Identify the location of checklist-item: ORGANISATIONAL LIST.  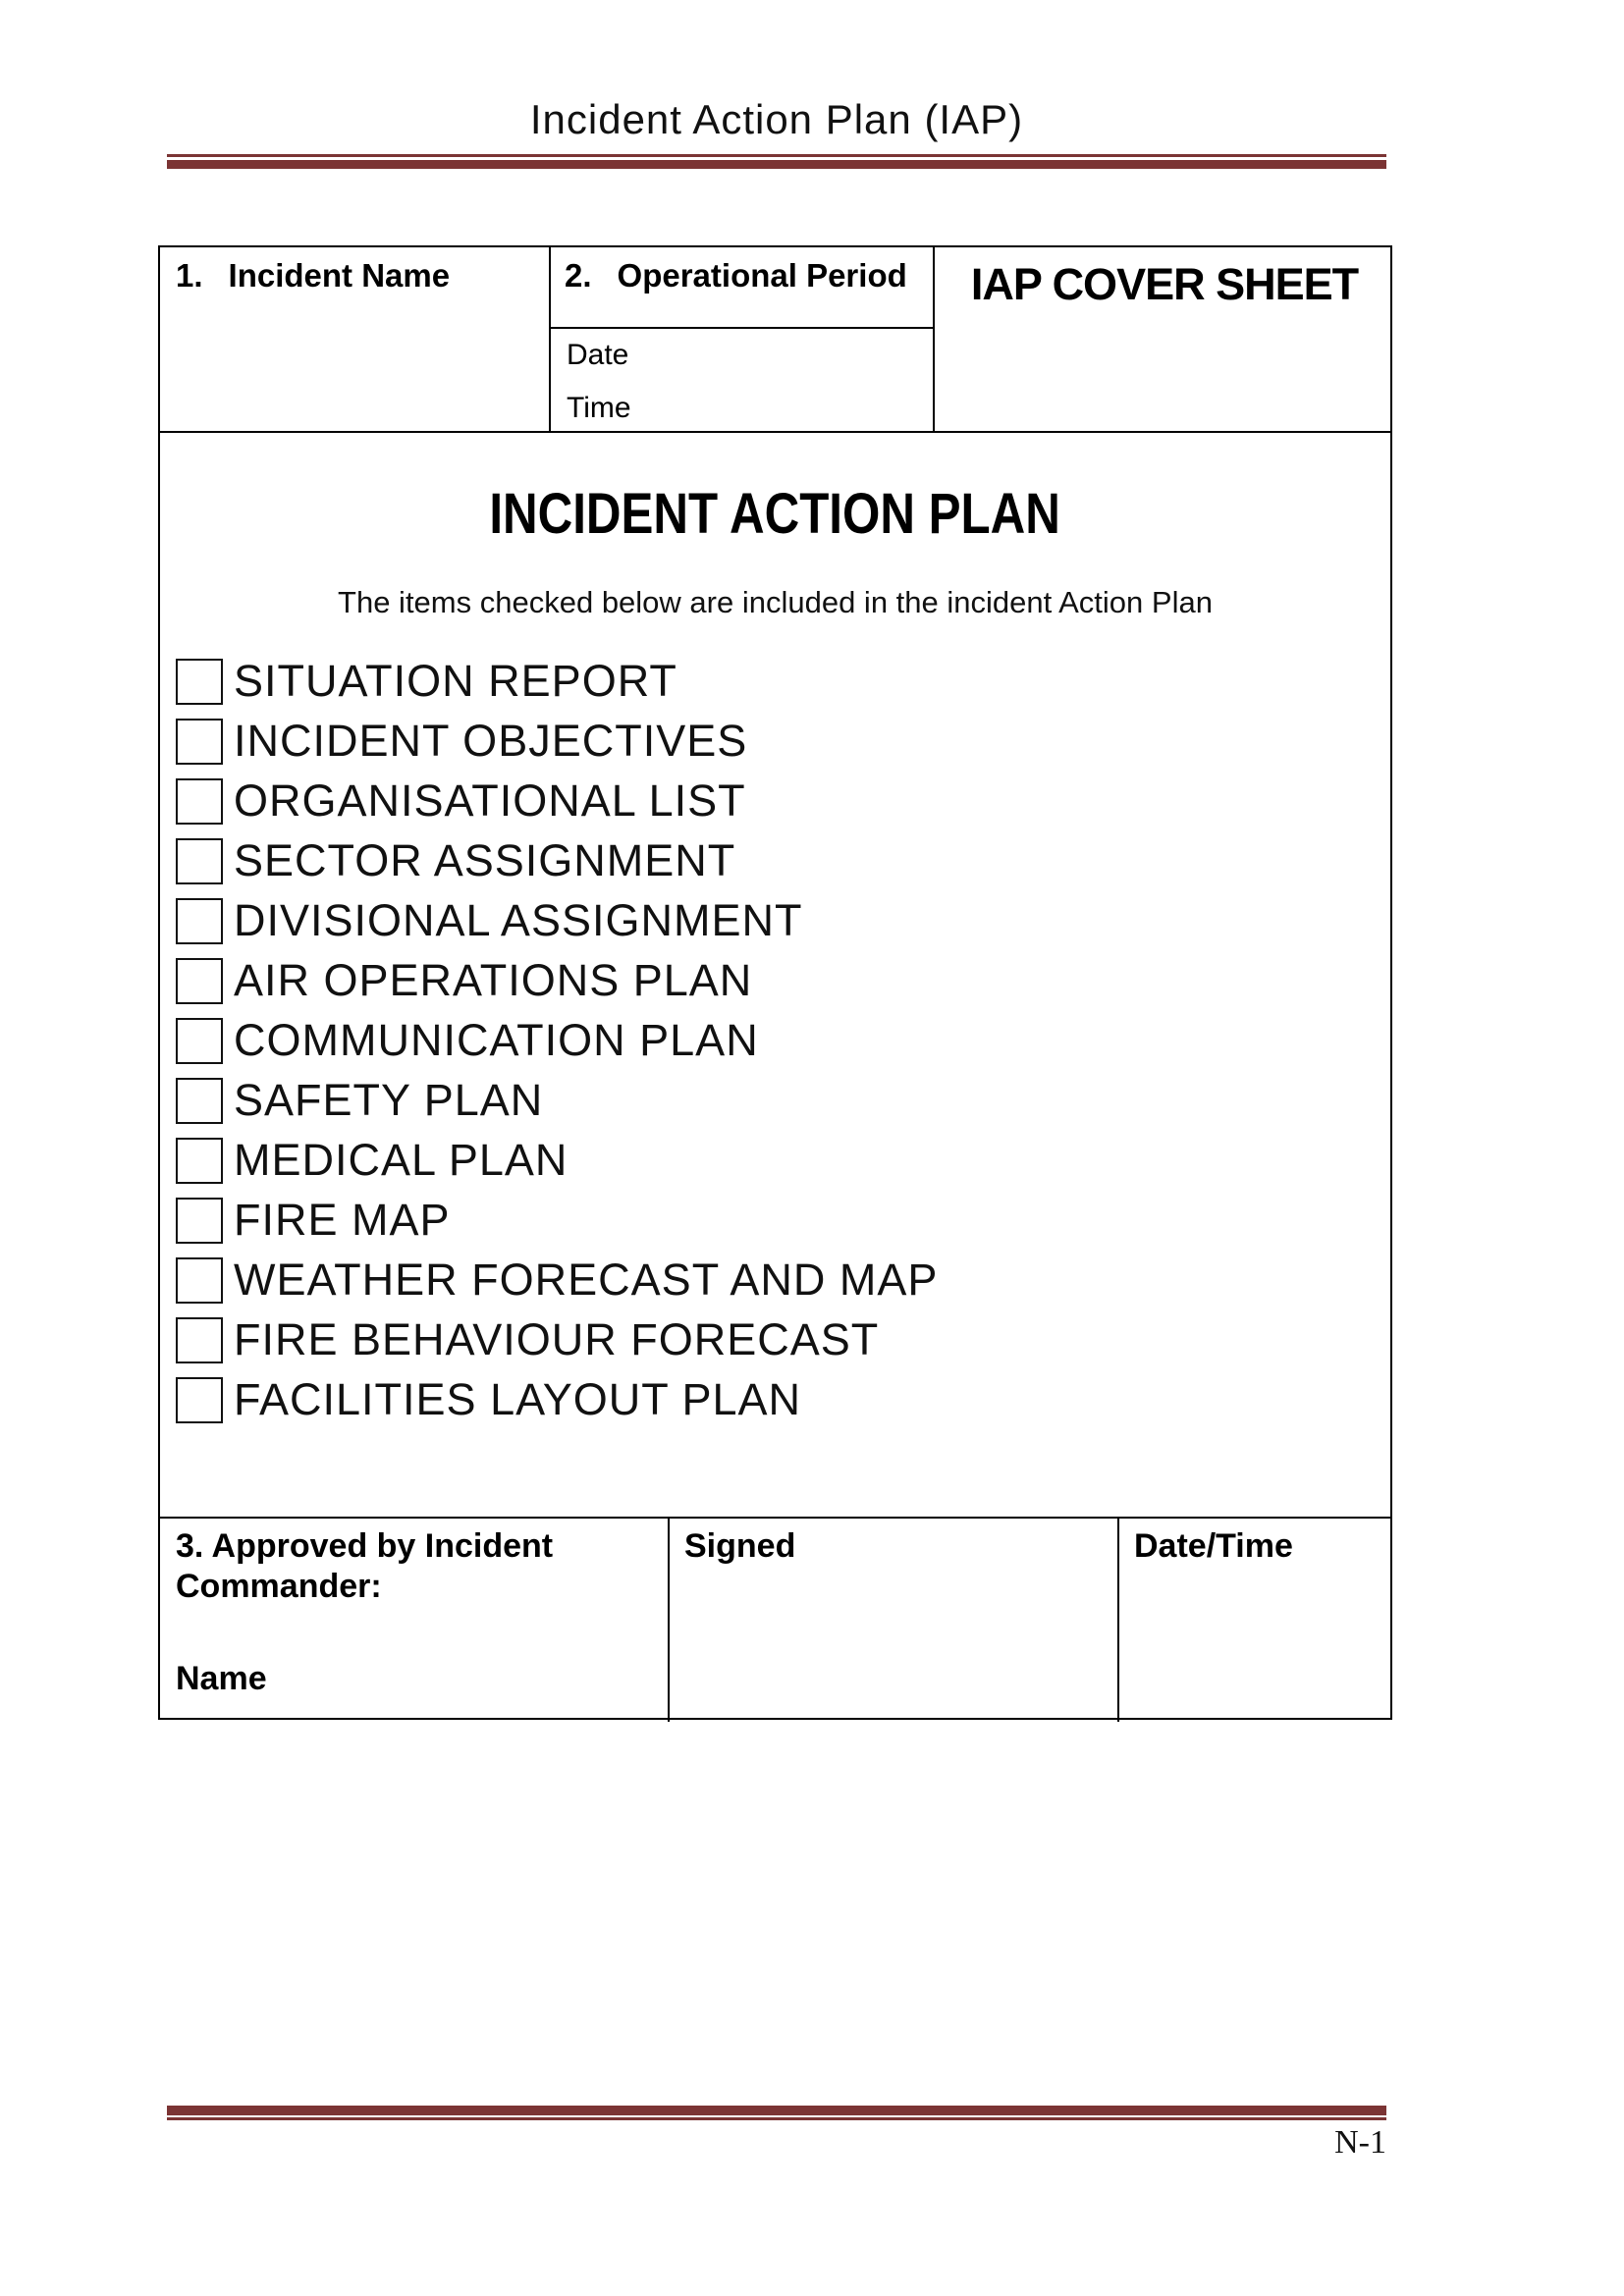
(461, 801).